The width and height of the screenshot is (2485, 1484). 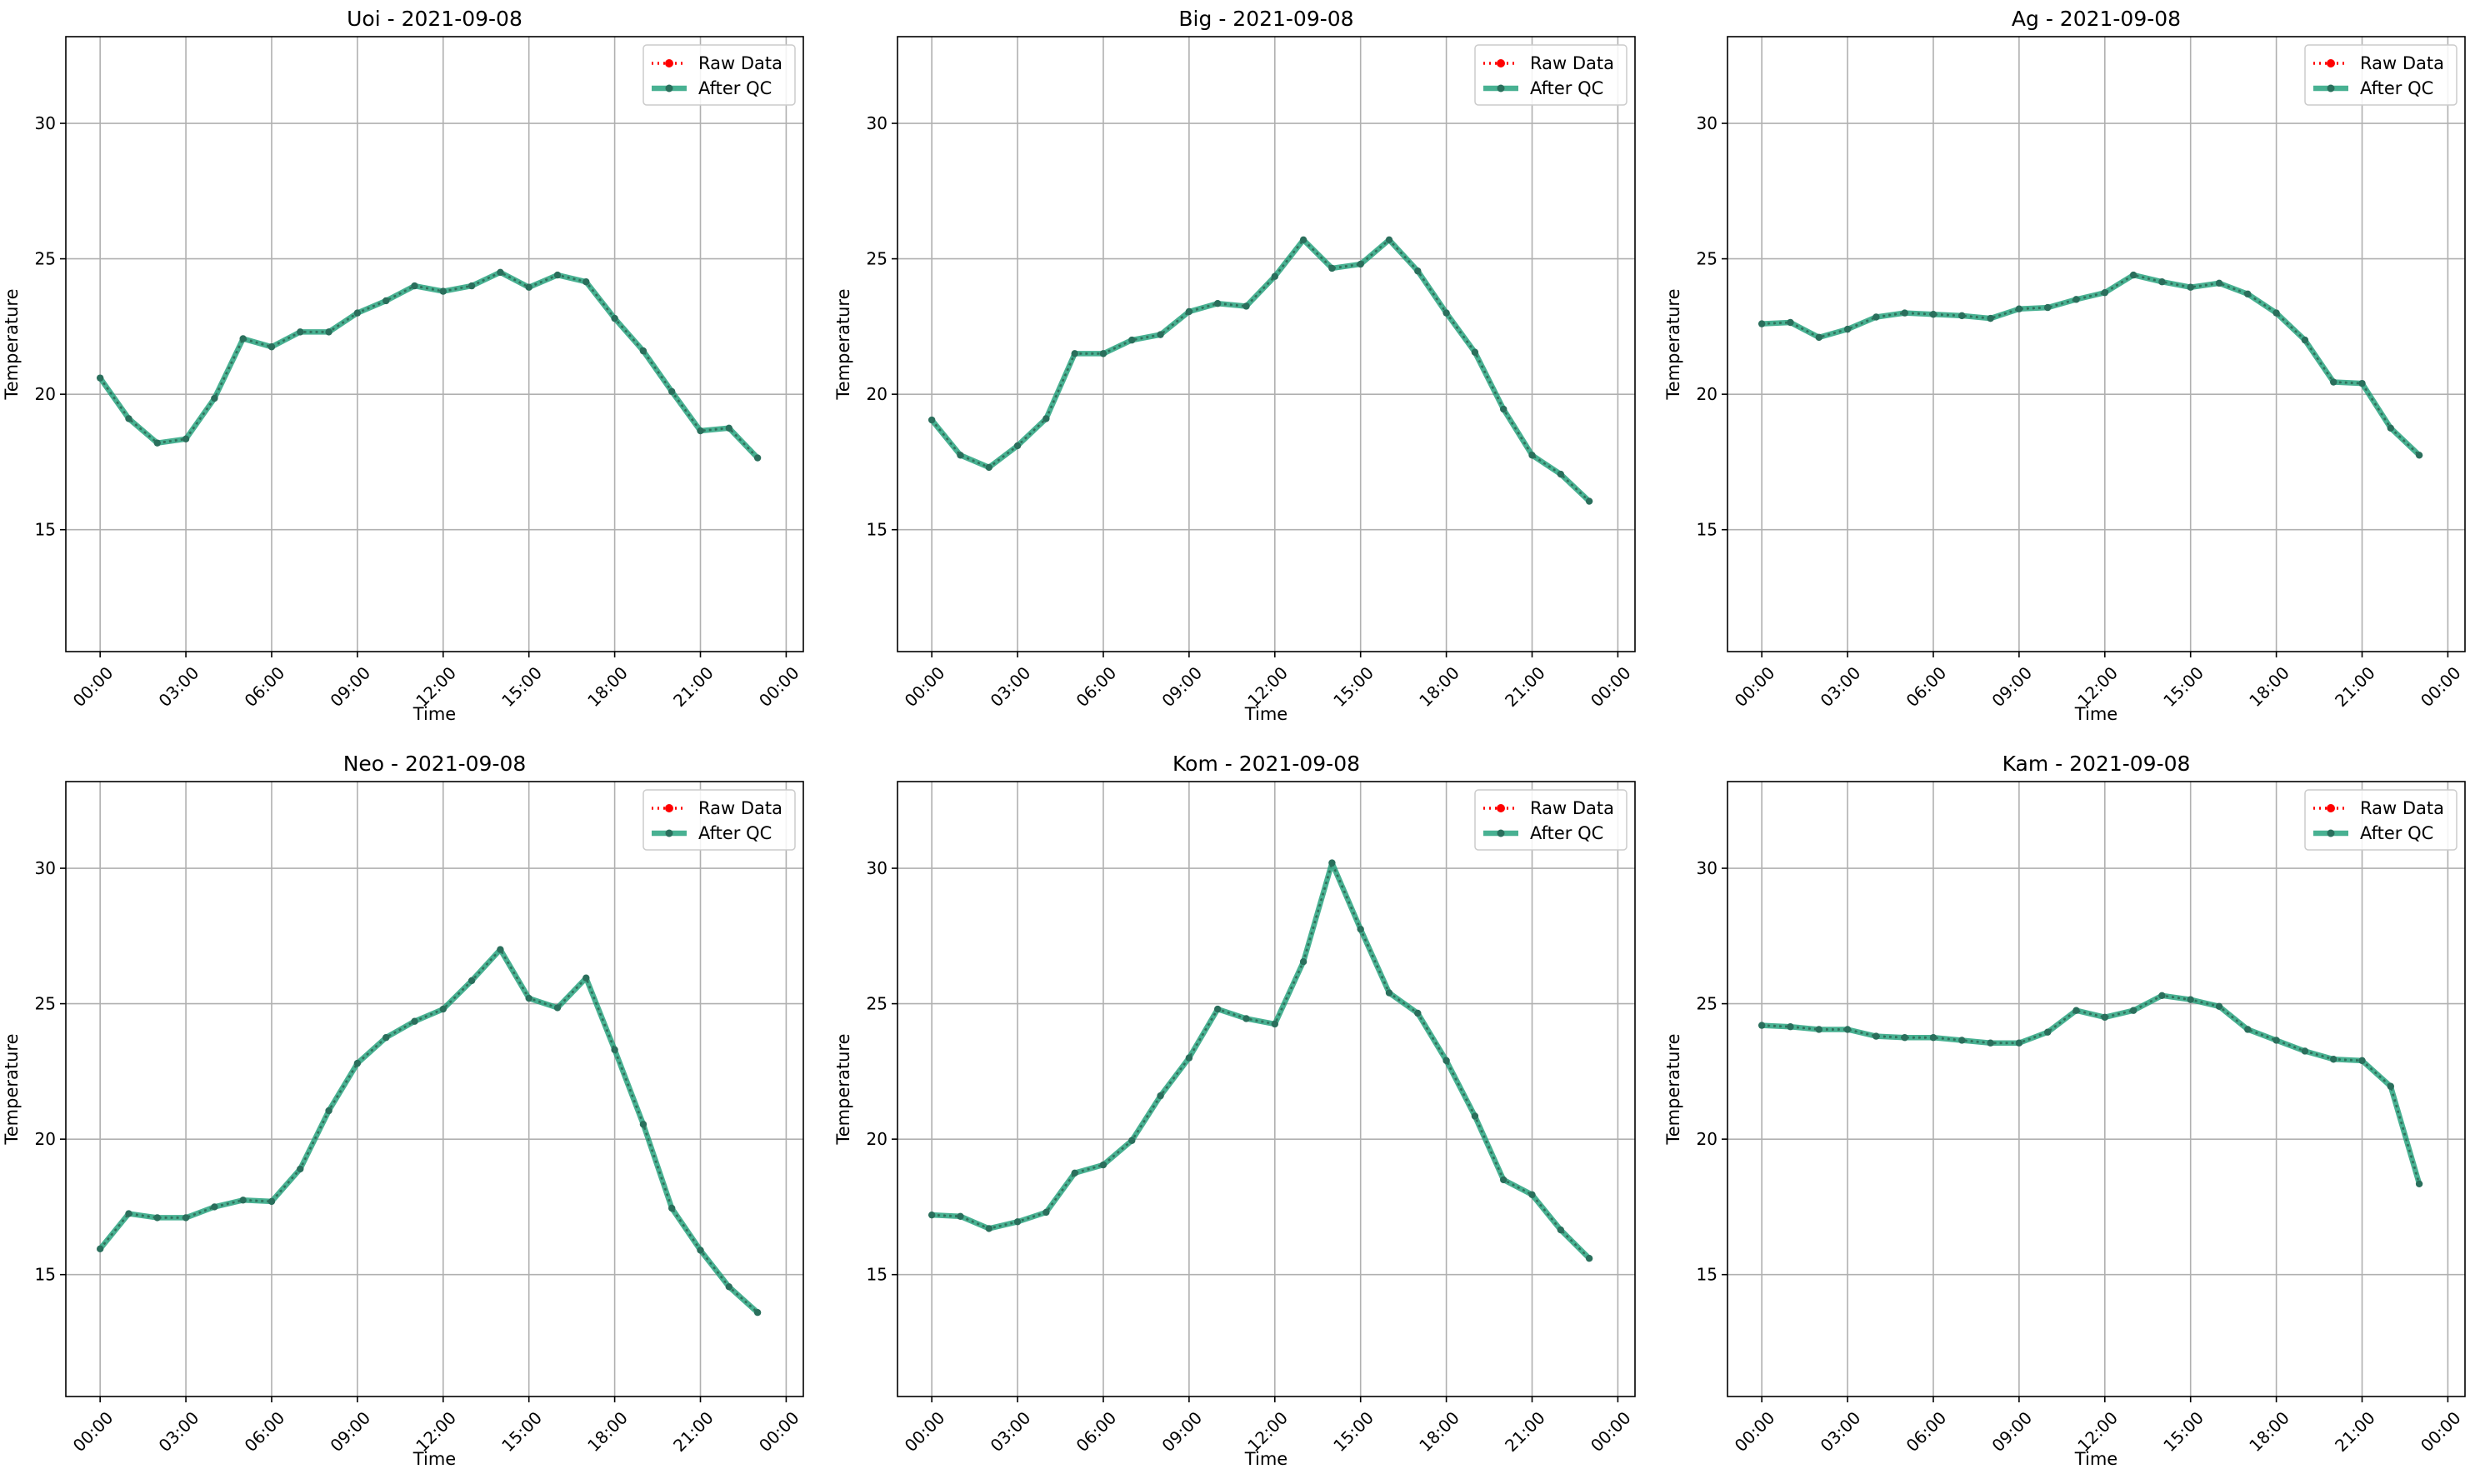 I want to click on legend-raw-marker, so click(x=669, y=808).